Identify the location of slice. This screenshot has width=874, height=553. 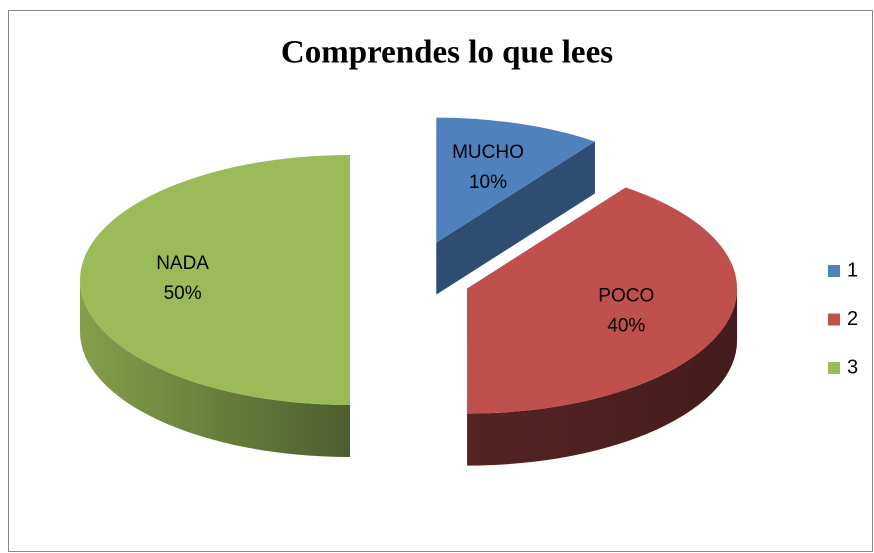
(515, 206).